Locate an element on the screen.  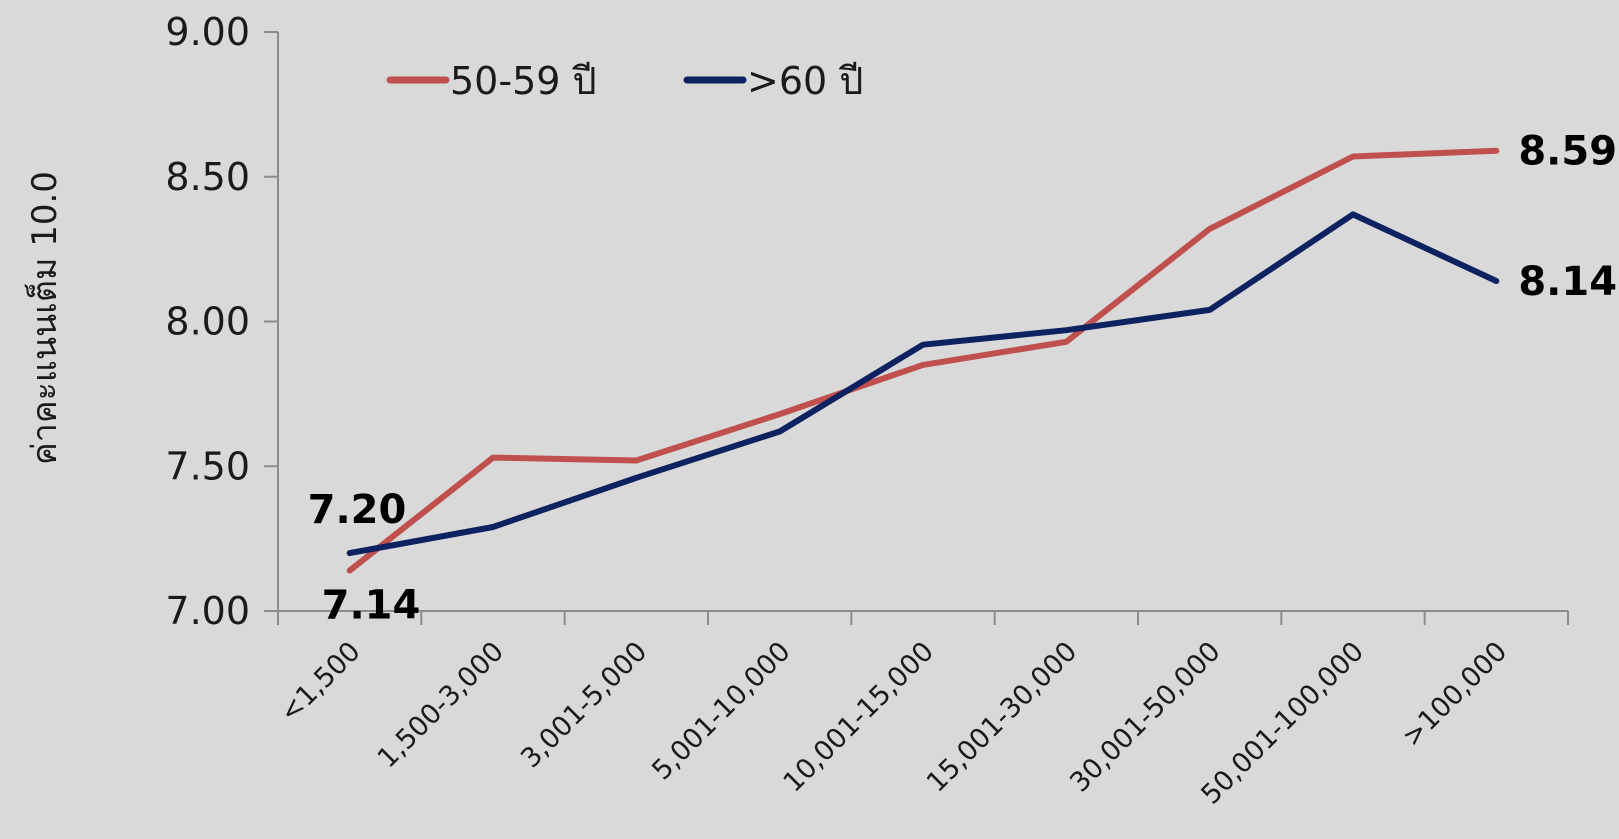
data-label: 7.20 is located at coordinates (357, 510).